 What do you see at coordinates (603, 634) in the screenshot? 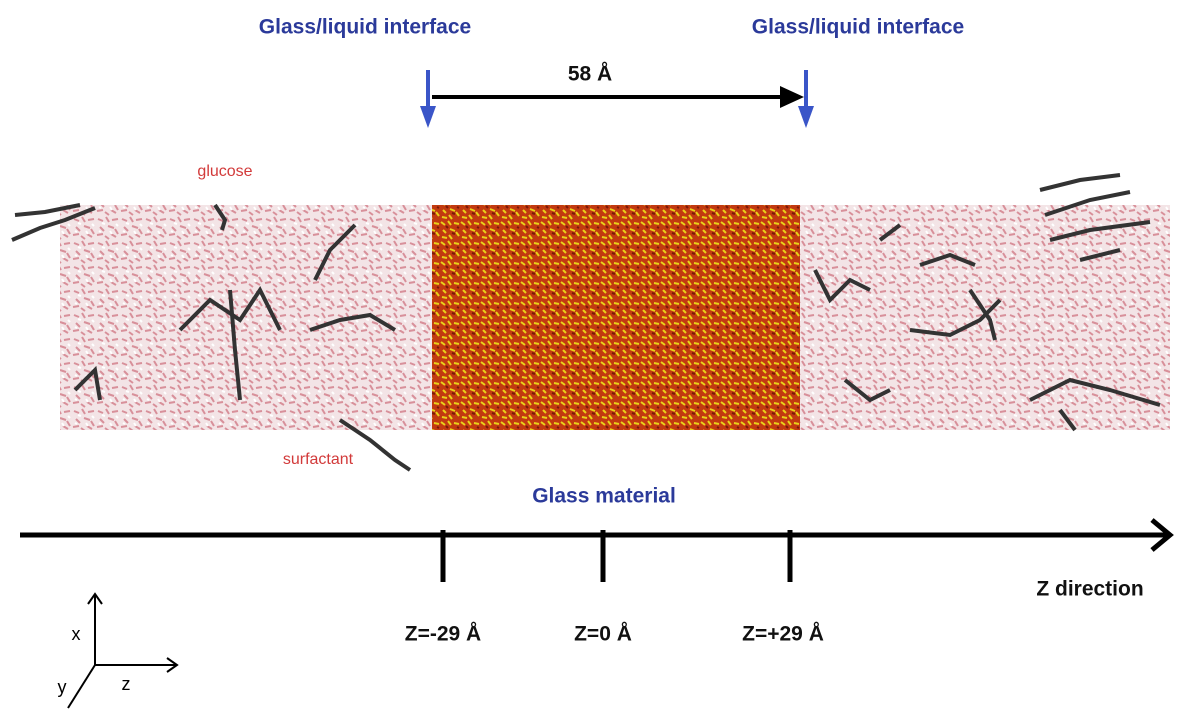
I see `z-tick-label: Z=0 Å` at bounding box center [603, 634].